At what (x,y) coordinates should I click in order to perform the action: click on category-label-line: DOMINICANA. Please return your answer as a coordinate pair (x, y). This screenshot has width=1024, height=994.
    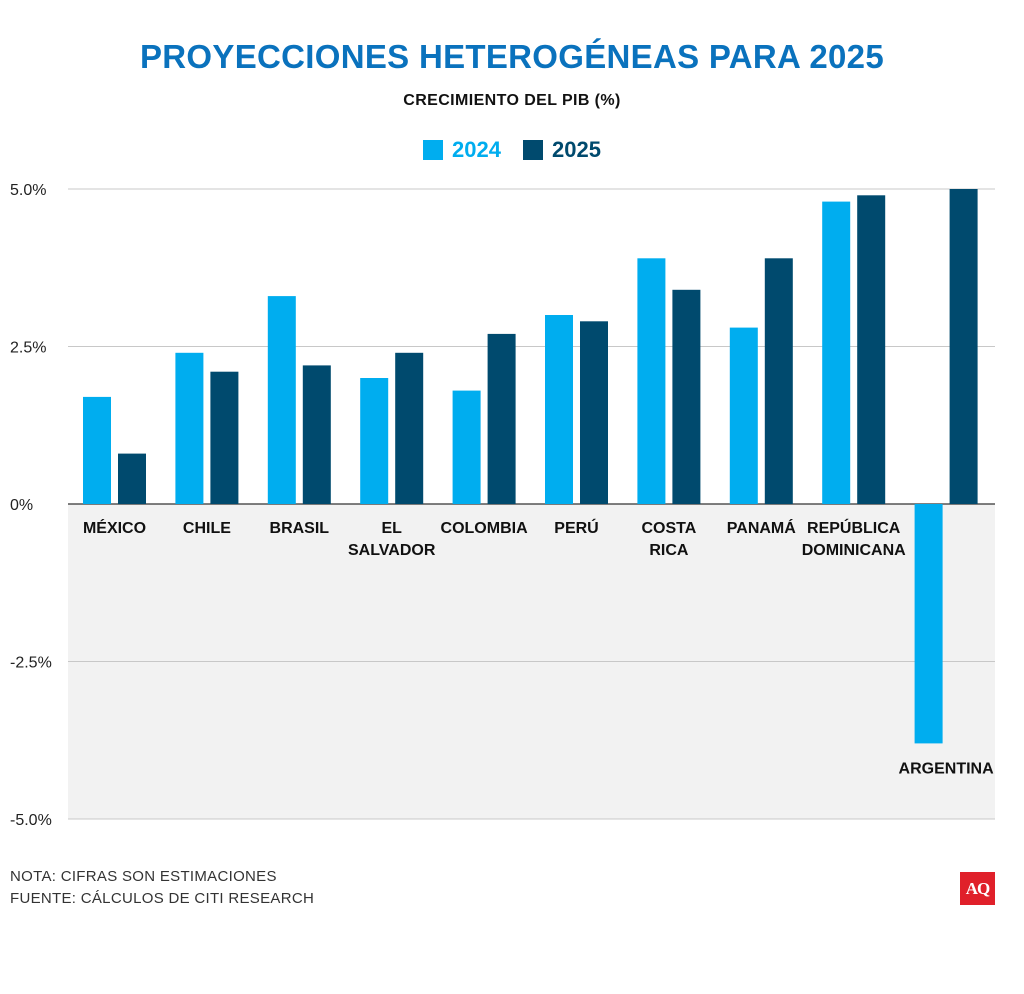
    Looking at the image, I should click on (854, 550).